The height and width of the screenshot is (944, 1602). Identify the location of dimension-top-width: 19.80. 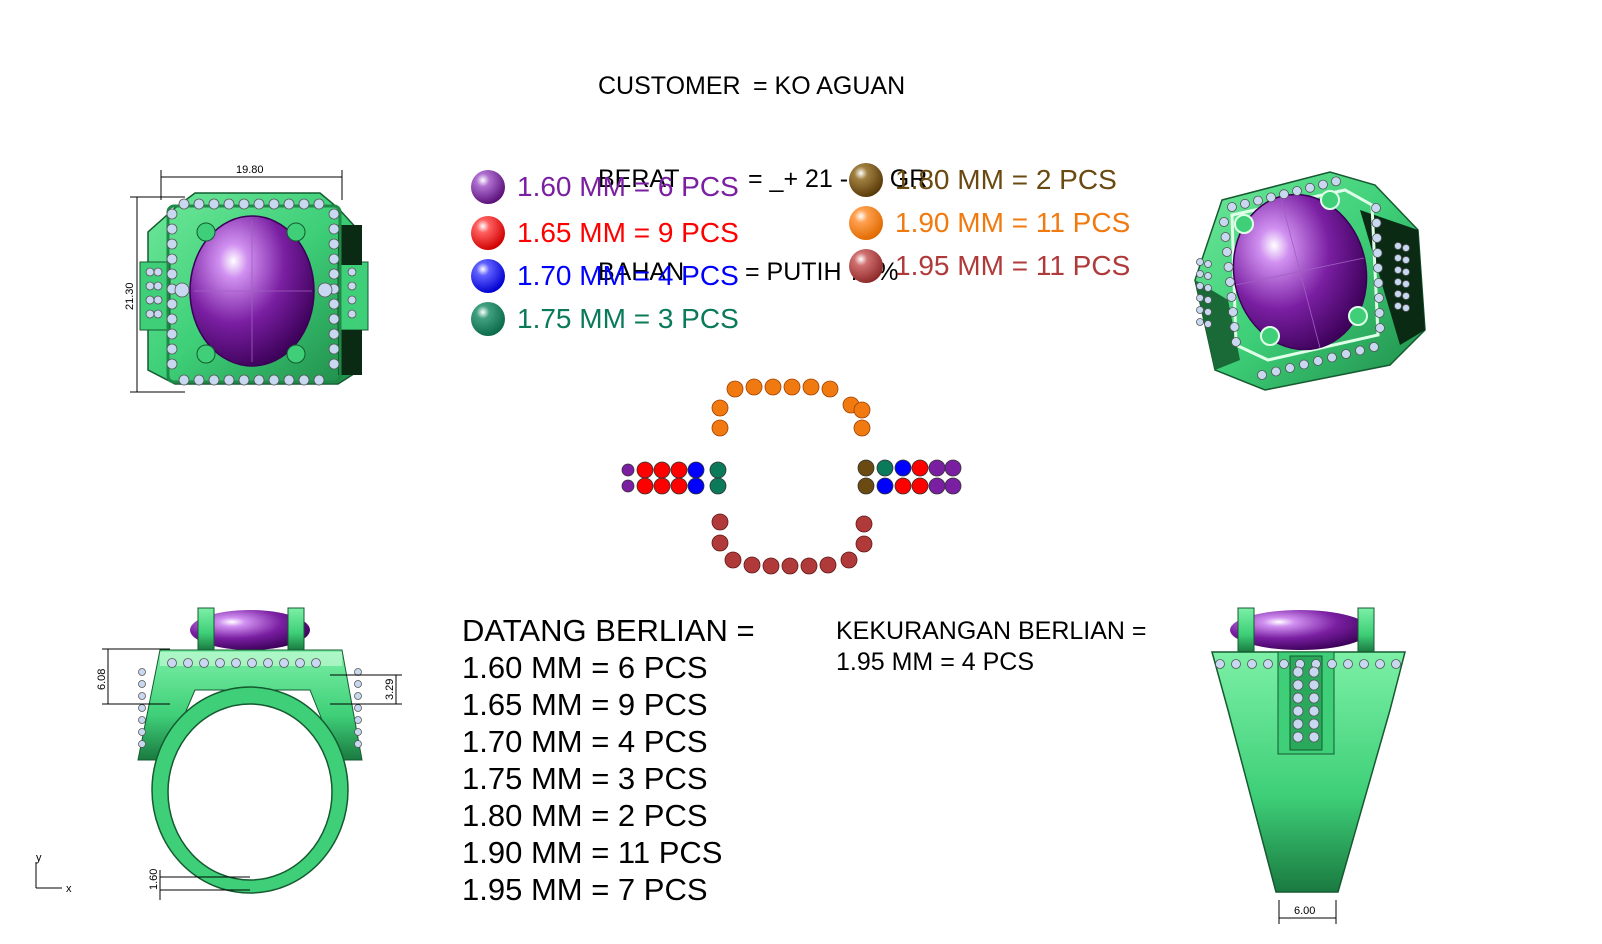
(251, 182).